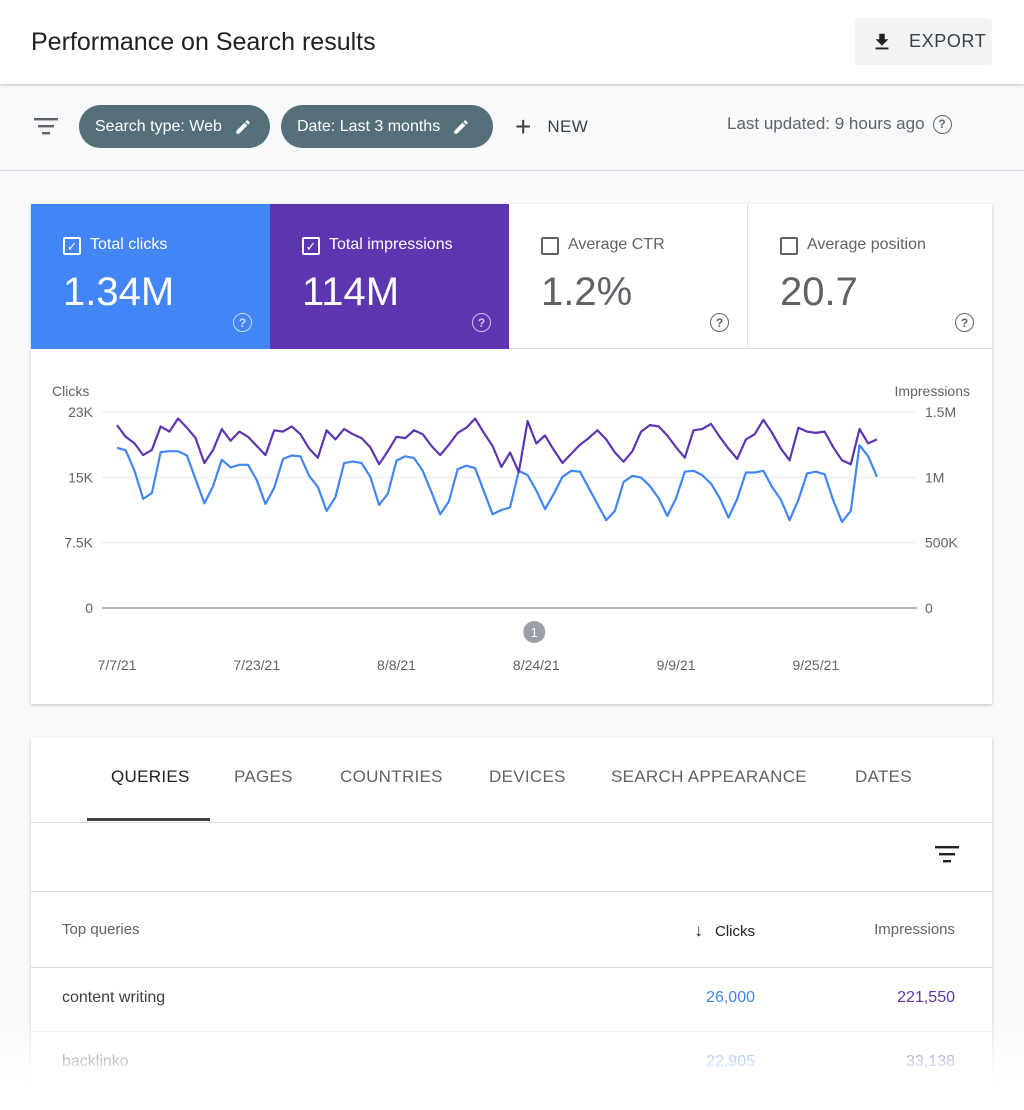  What do you see at coordinates (158, 126) in the screenshot?
I see `search-type-chip-label: Search type: Web` at bounding box center [158, 126].